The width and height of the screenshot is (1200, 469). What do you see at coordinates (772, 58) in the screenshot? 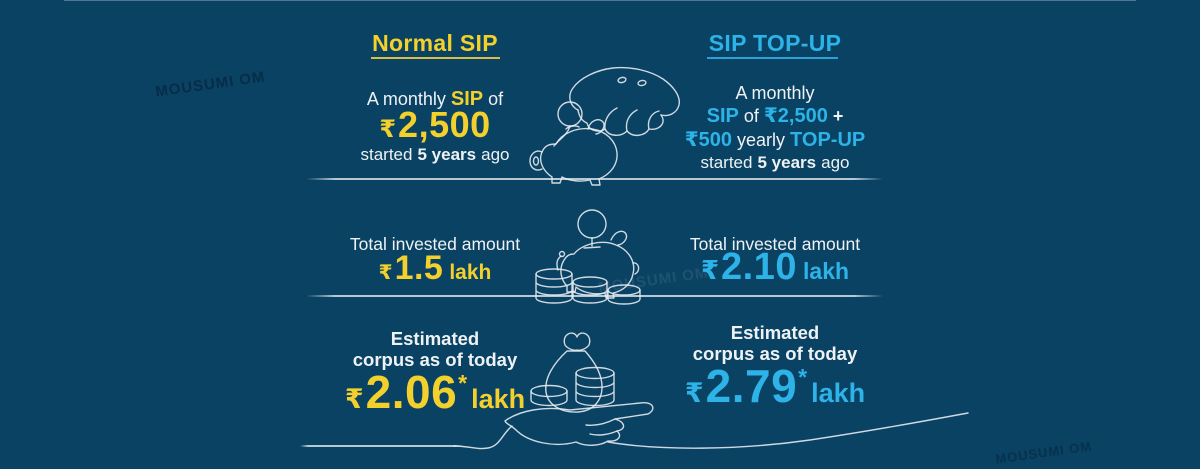
I see `topup-title-underline` at bounding box center [772, 58].